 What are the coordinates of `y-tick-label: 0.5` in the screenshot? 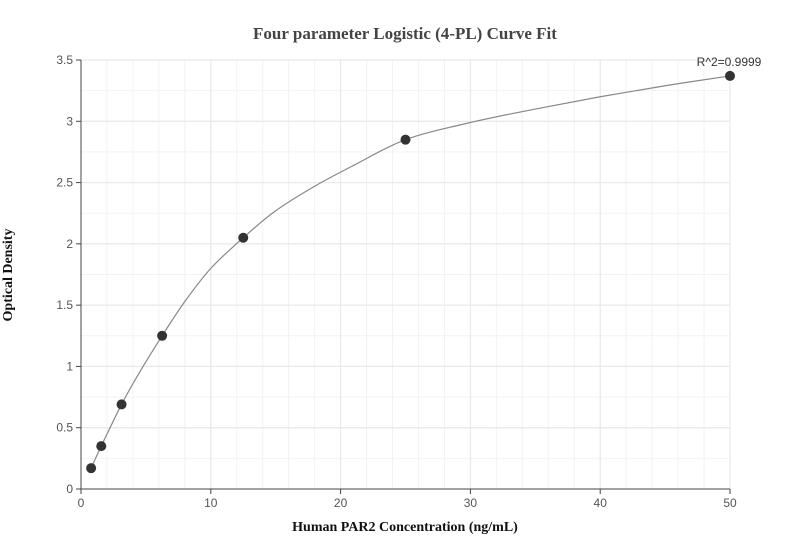 It's located at (64, 428).